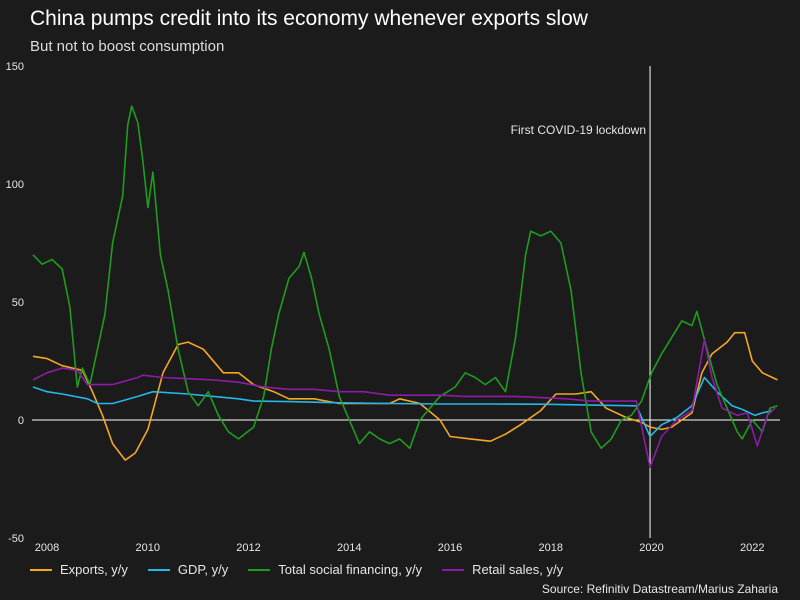 The image size is (800, 600). What do you see at coordinates (21, 421) in the screenshot?
I see `y-tick-label: 0` at bounding box center [21, 421].